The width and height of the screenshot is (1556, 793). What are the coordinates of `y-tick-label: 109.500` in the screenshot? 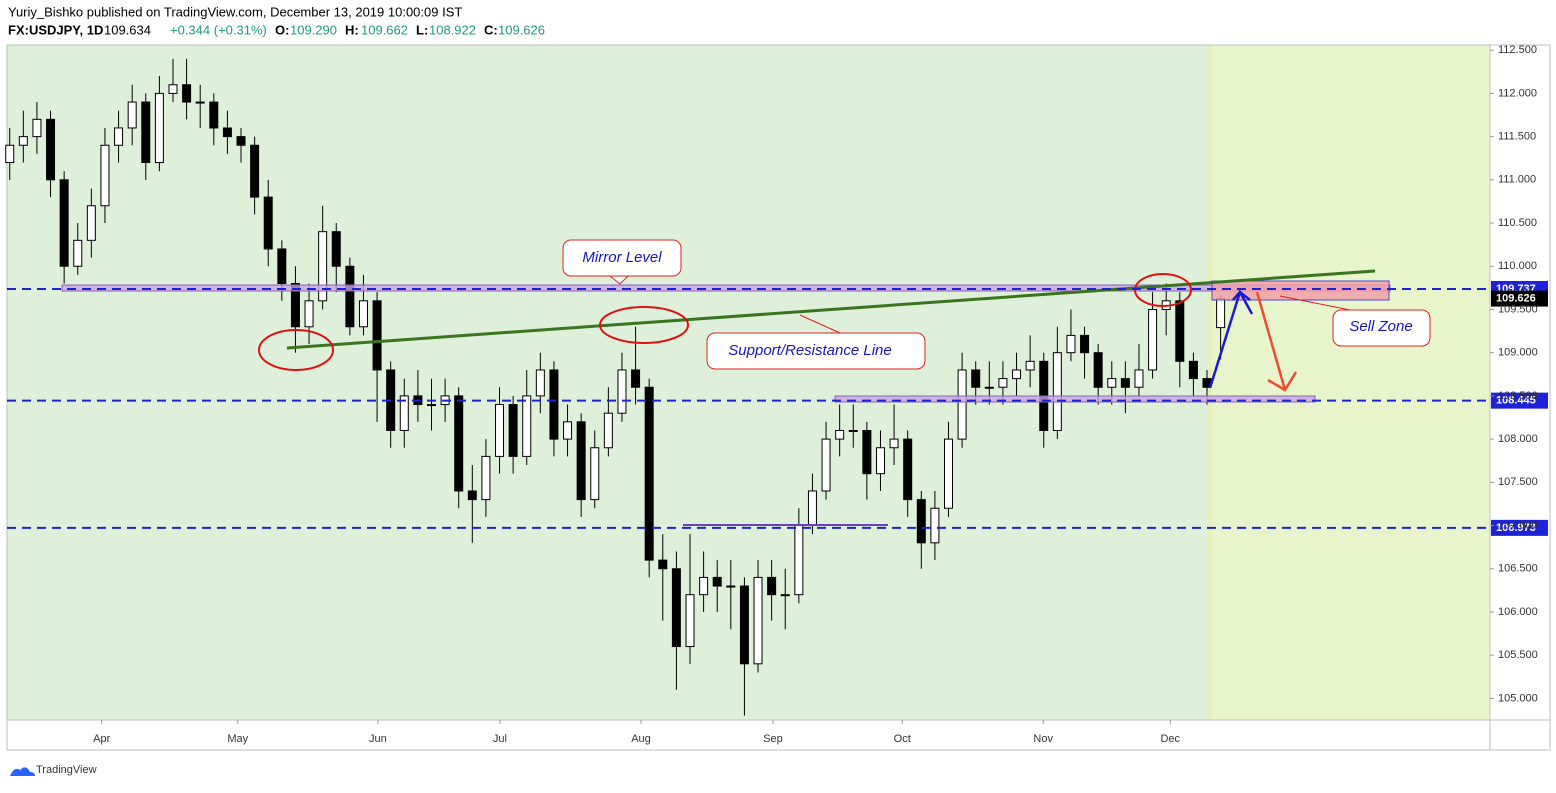 It's located at (1518, 309).